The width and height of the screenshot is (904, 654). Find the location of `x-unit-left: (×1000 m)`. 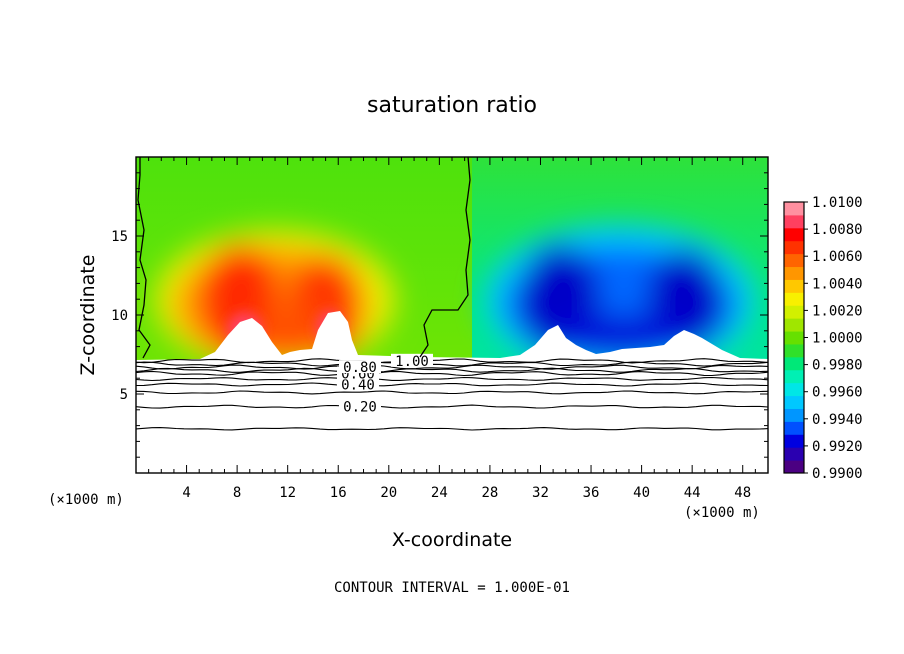

x-unit-left: (×1000 m) is located at coordinates (86, 500).